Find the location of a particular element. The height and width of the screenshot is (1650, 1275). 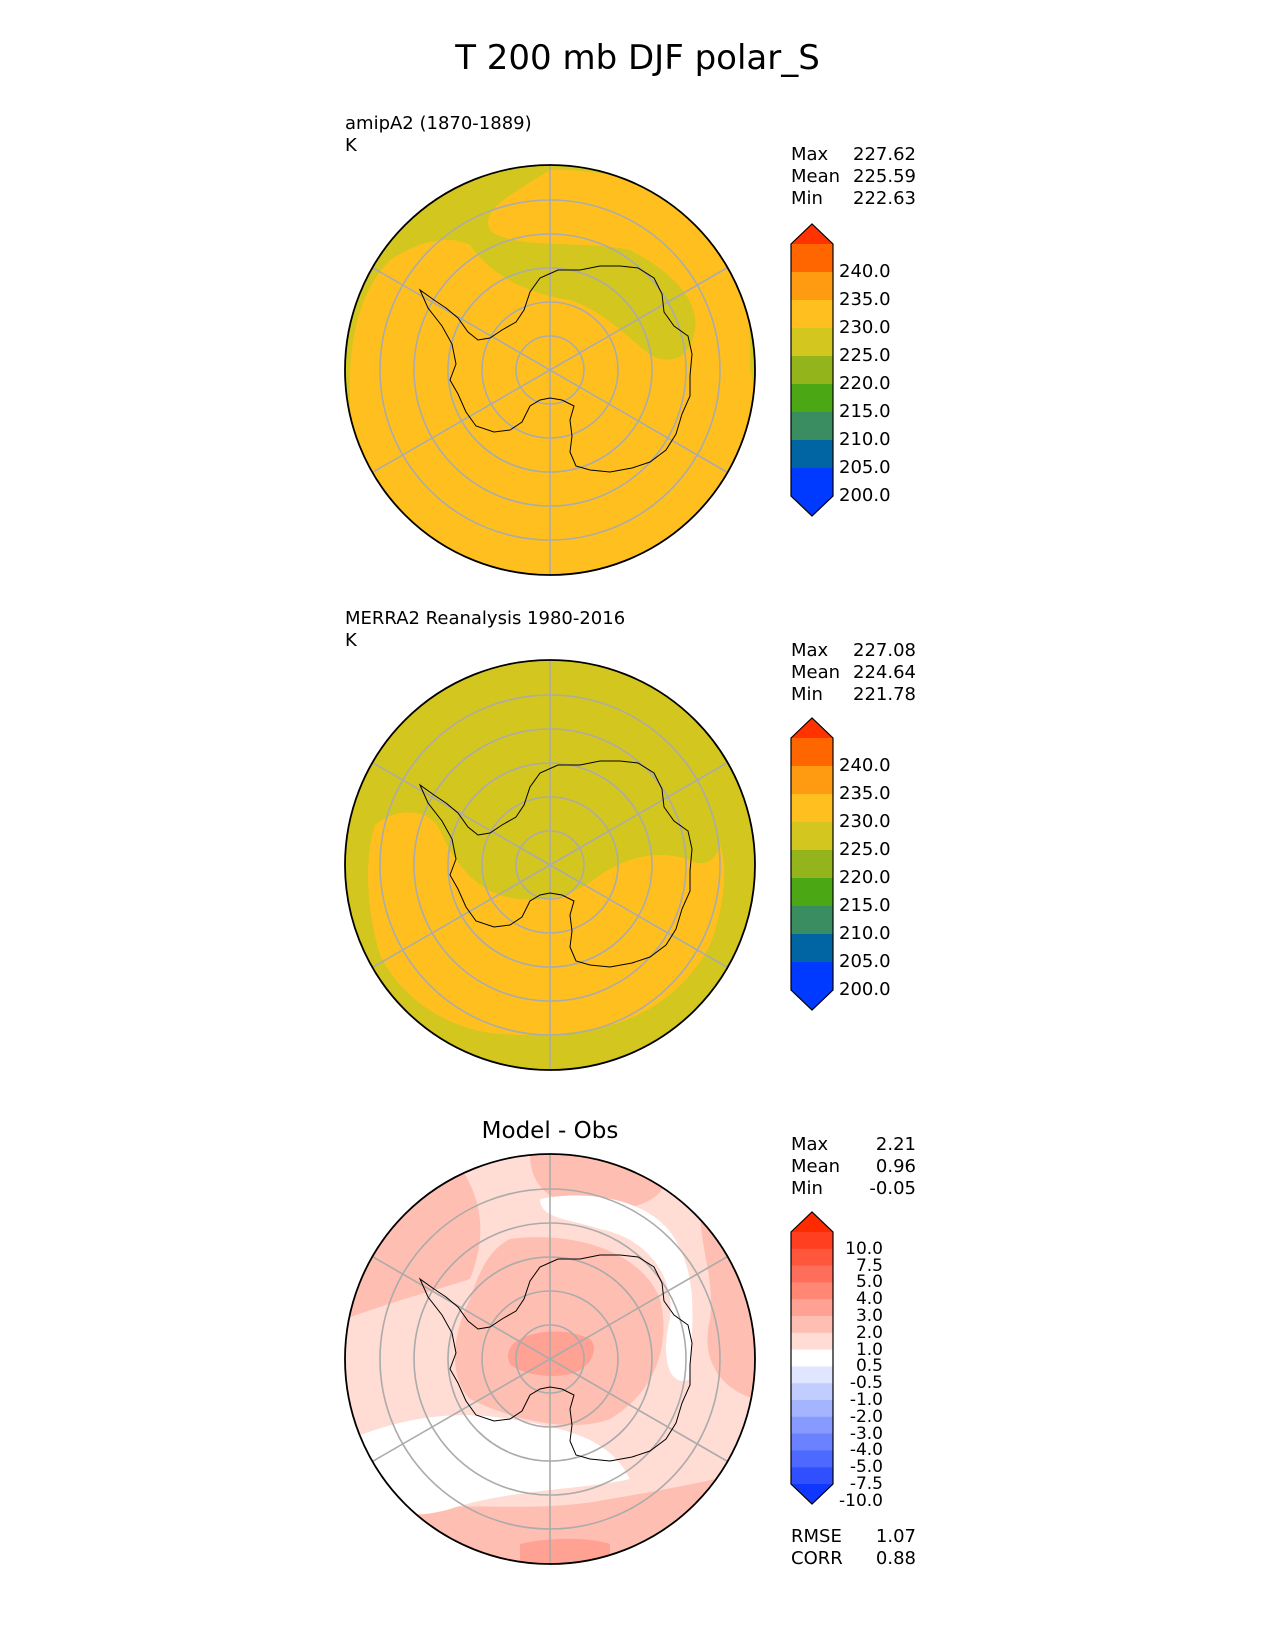

panel2-subtitle: MERRA2 Reanalysis 1980-2016 K is located at coordinates (485, 630).